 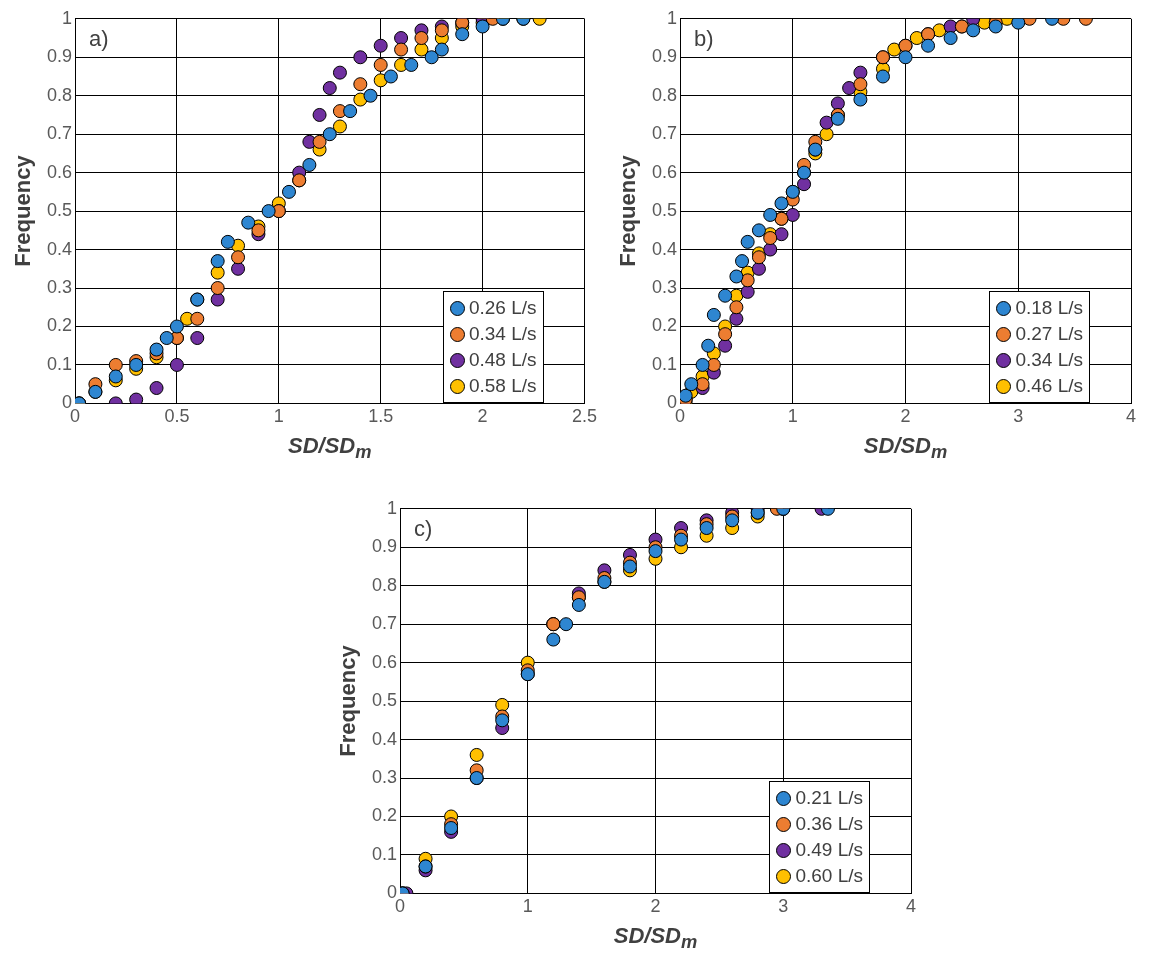 What do you see at coordinates (502, 360) in the screenshot?
I see `legend-label: 0.48 L/s` at bounding box center [502, 360].